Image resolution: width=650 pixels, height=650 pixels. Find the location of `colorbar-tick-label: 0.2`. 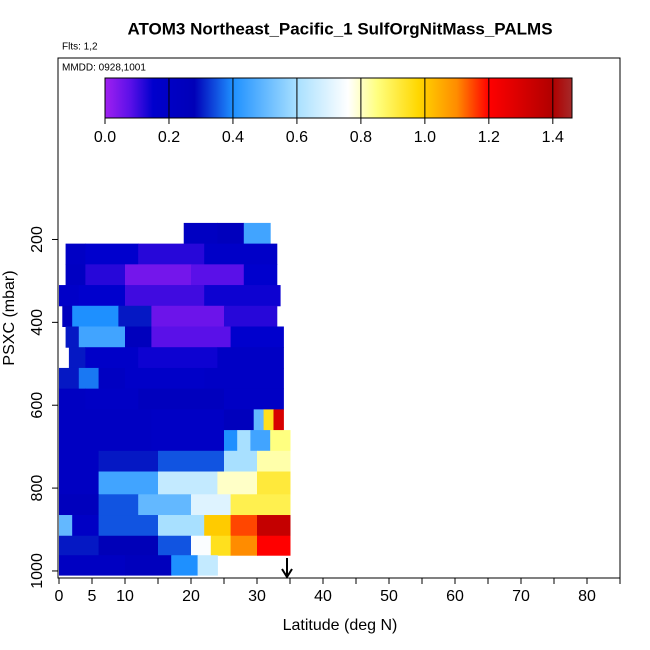

colorbar-tick-label: 0.2 is located at coordinates (169, 137).